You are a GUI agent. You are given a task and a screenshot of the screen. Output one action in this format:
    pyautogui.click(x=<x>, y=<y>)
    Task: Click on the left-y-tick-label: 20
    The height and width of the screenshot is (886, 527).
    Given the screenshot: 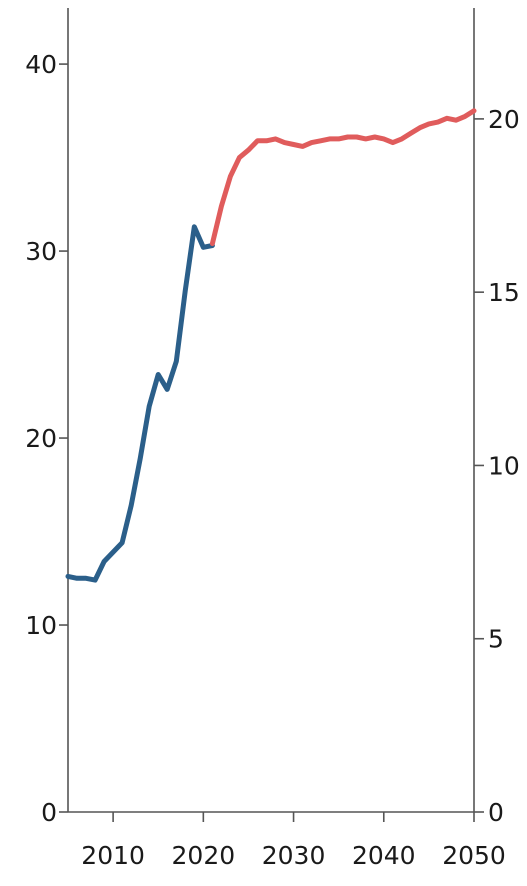 What is the action you would take?
    pyautogui.click(x=41, y=438)
    